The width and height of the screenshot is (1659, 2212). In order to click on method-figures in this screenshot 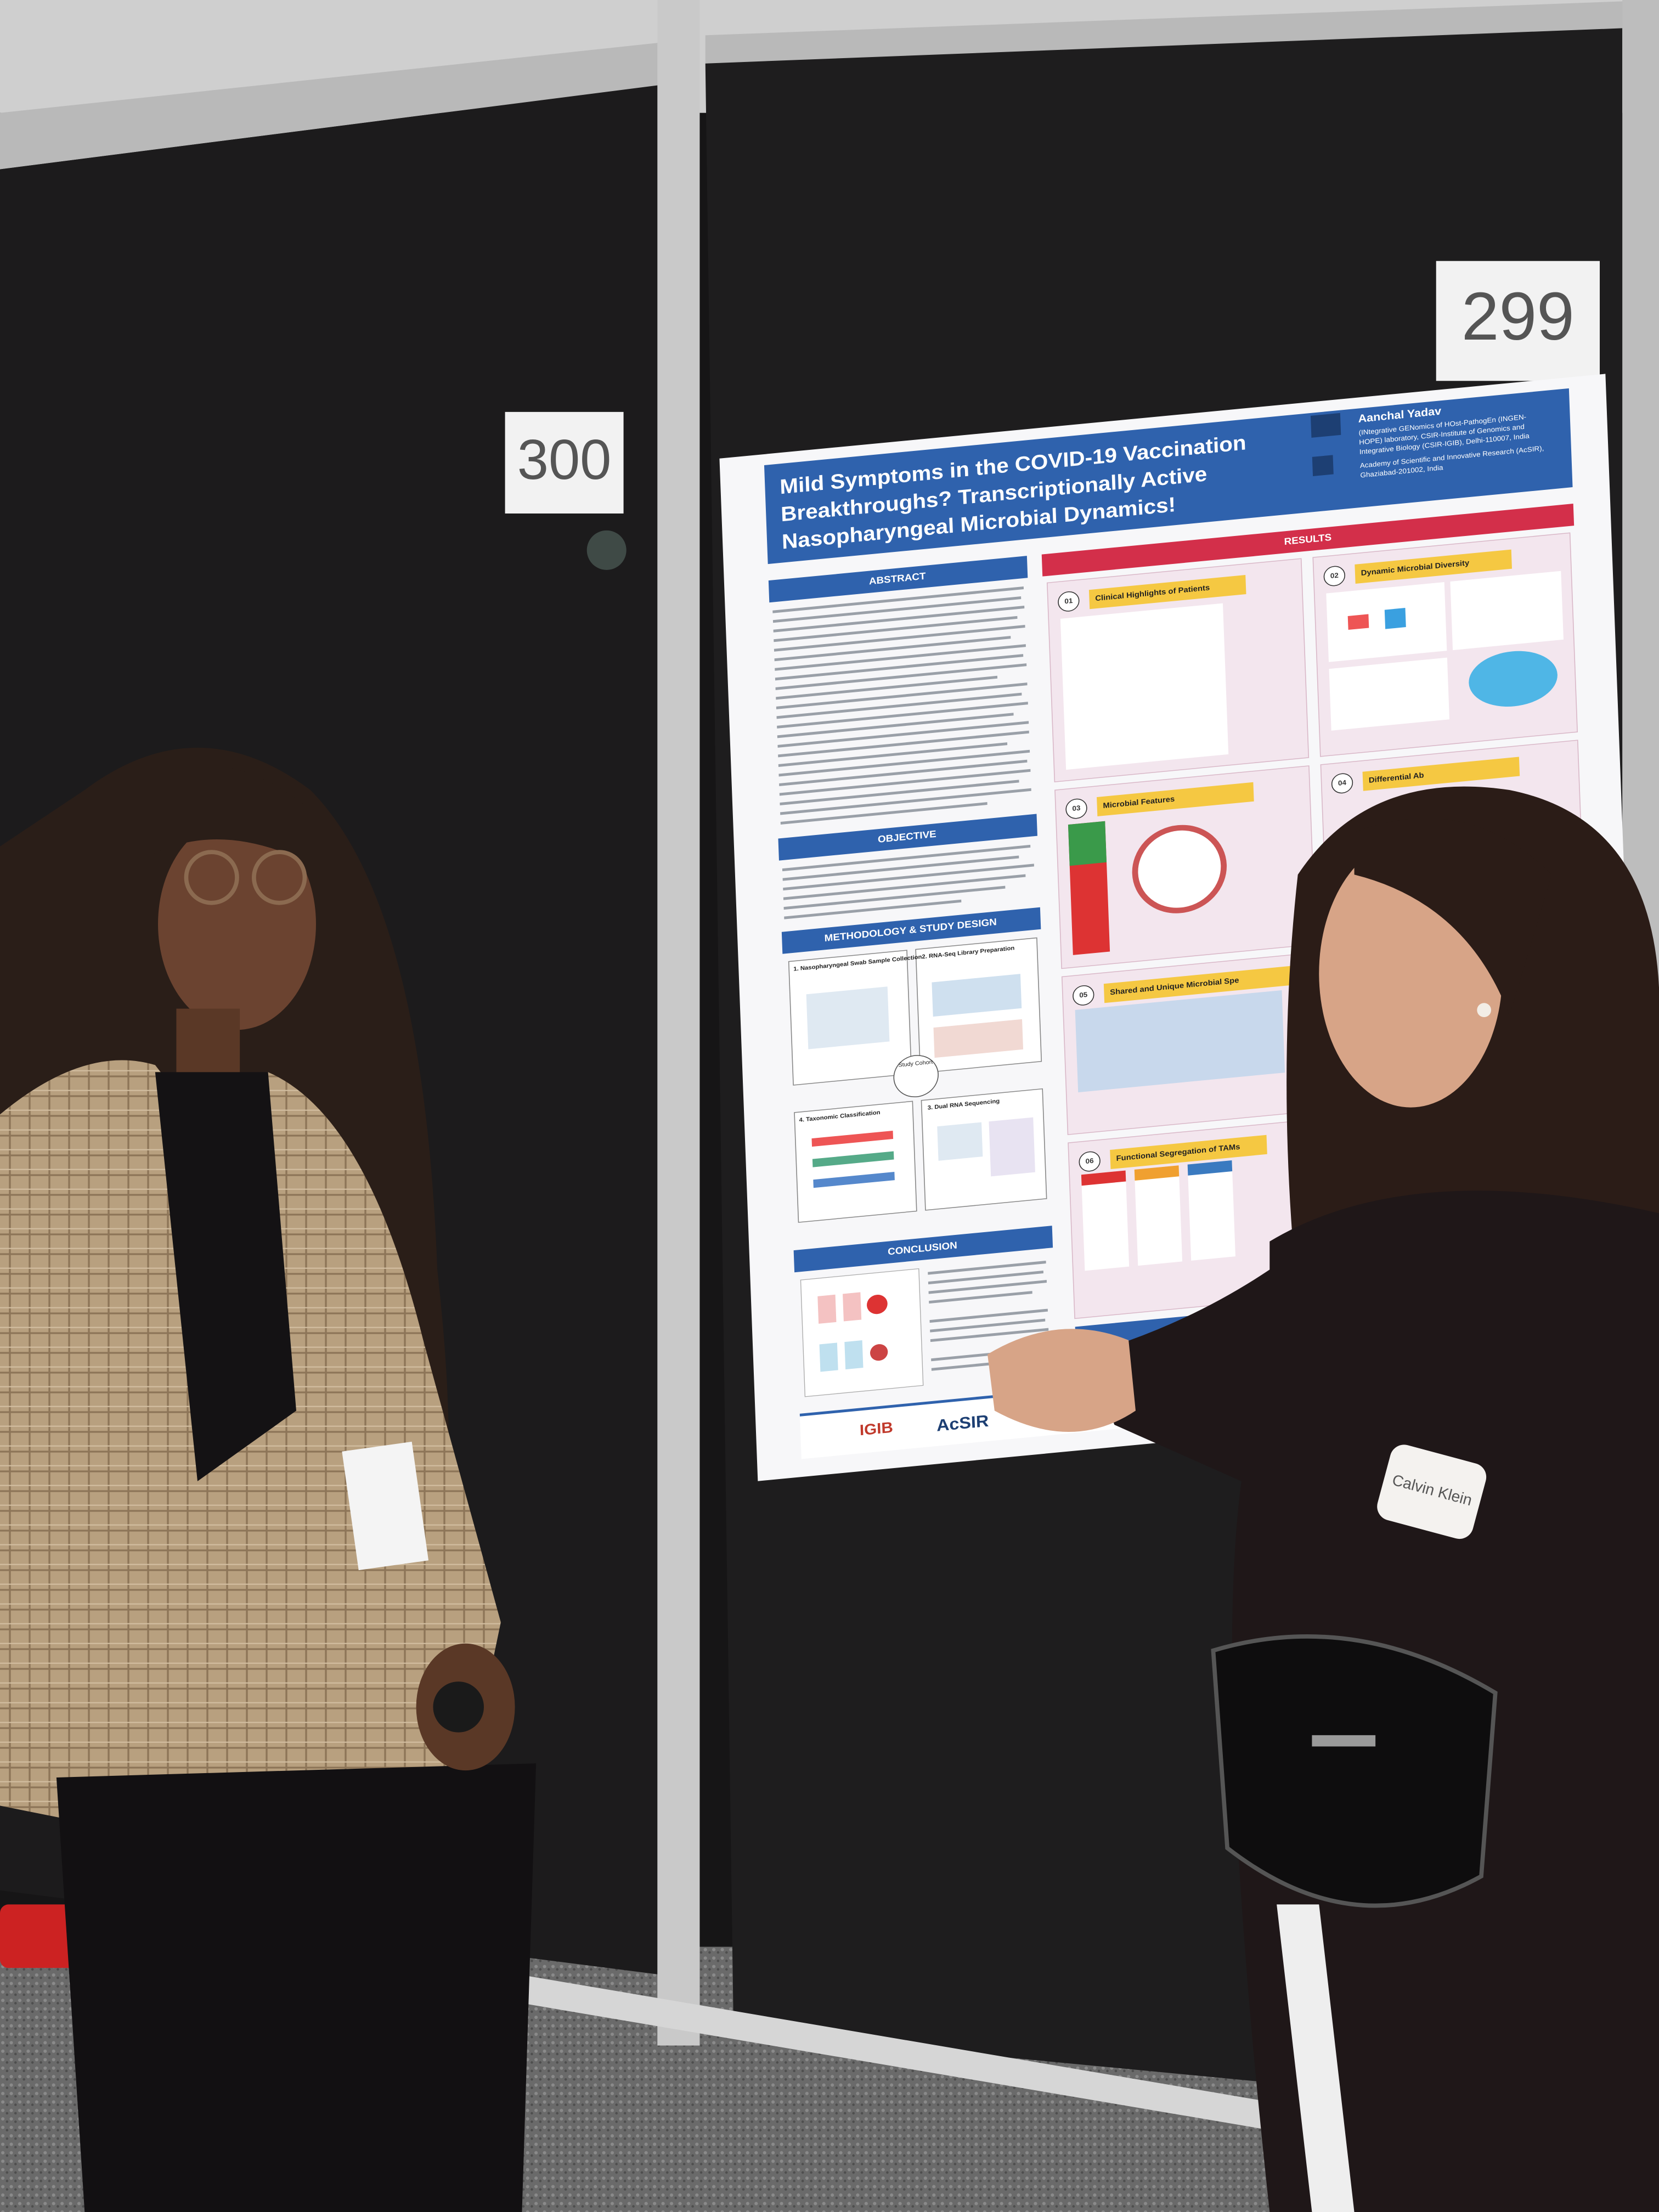, I will do `click(921, 1081)`.